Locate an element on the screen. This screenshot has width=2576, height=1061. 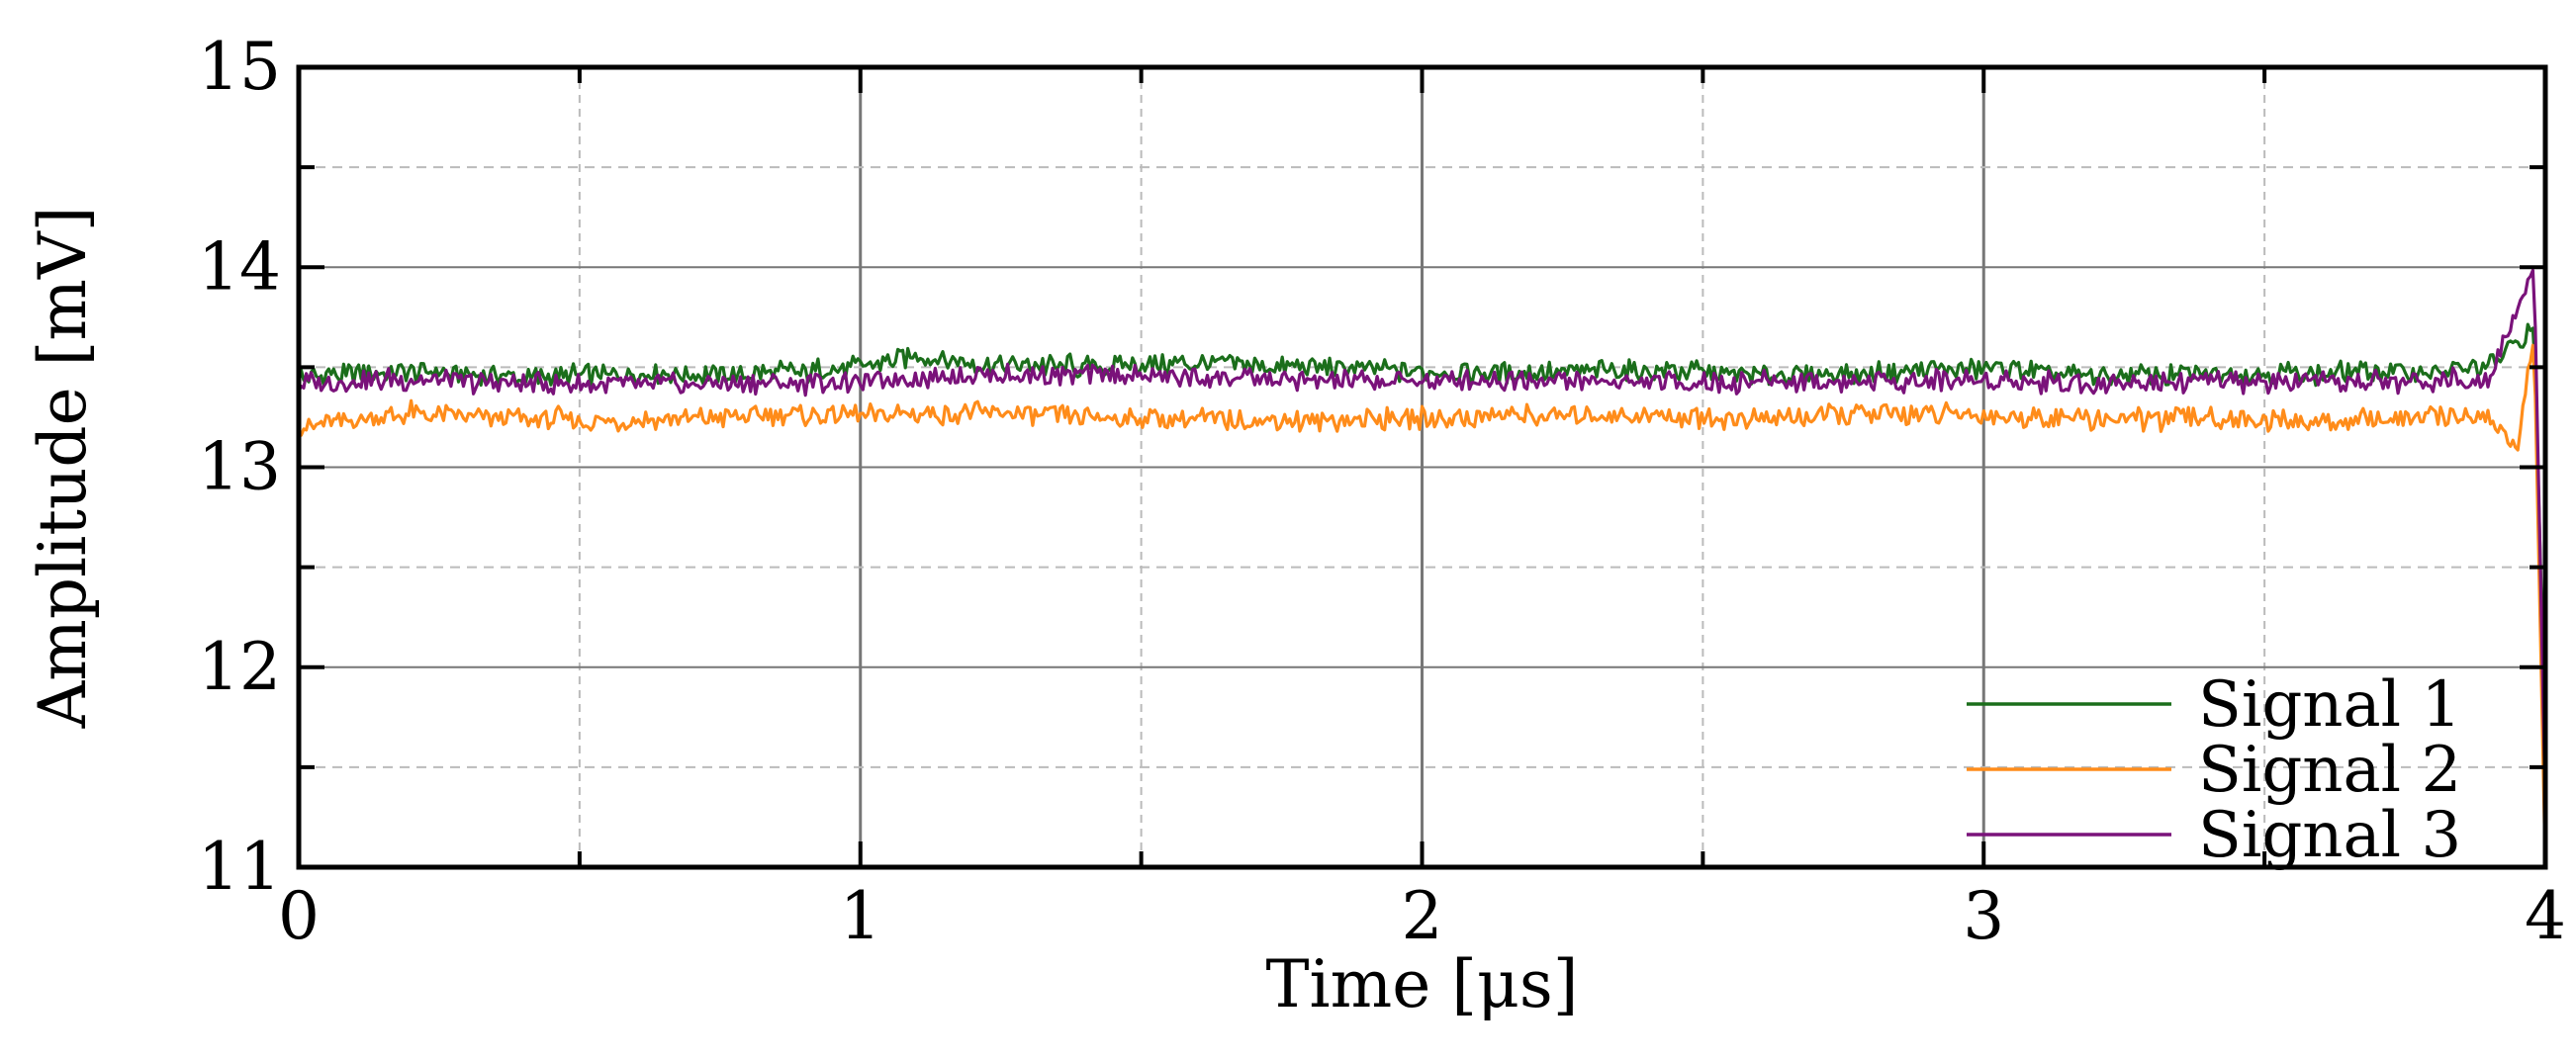
x-tick-label: 3 is located at coordinates (1983, 916).